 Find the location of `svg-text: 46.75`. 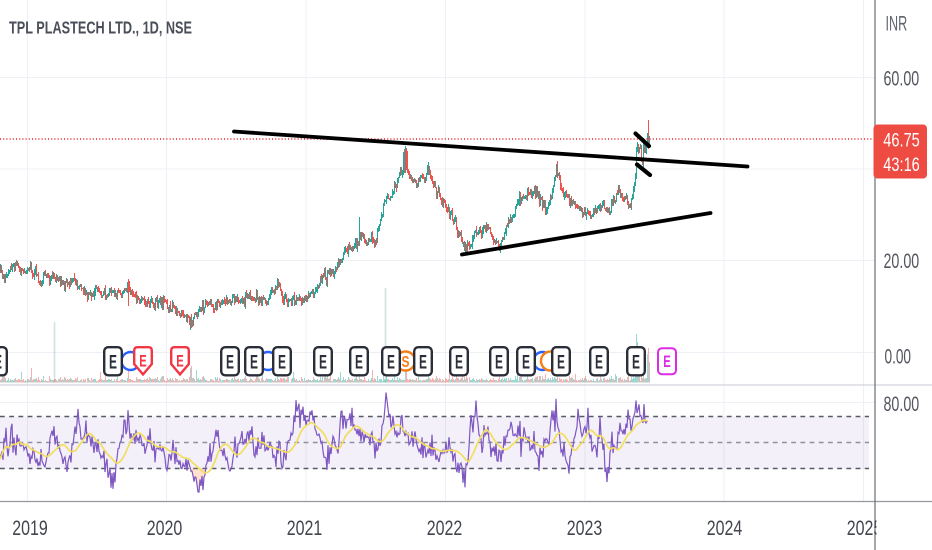

svg-text: 46.75 is located at coordinates (901, 141).